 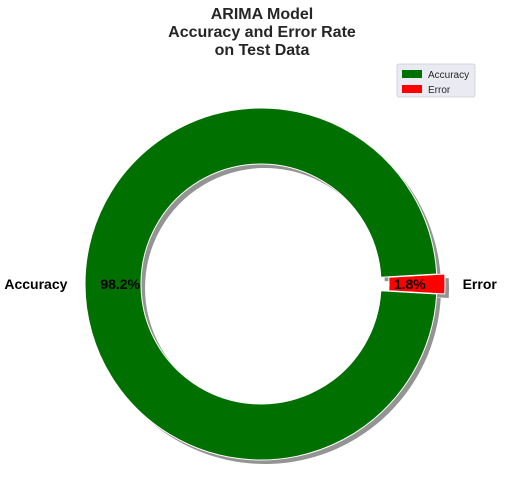 What do you see at coordinates (262, 50) in the screenshot?
I see `chart-title-line-3: on Test Data` at bounding box center [262, 50].